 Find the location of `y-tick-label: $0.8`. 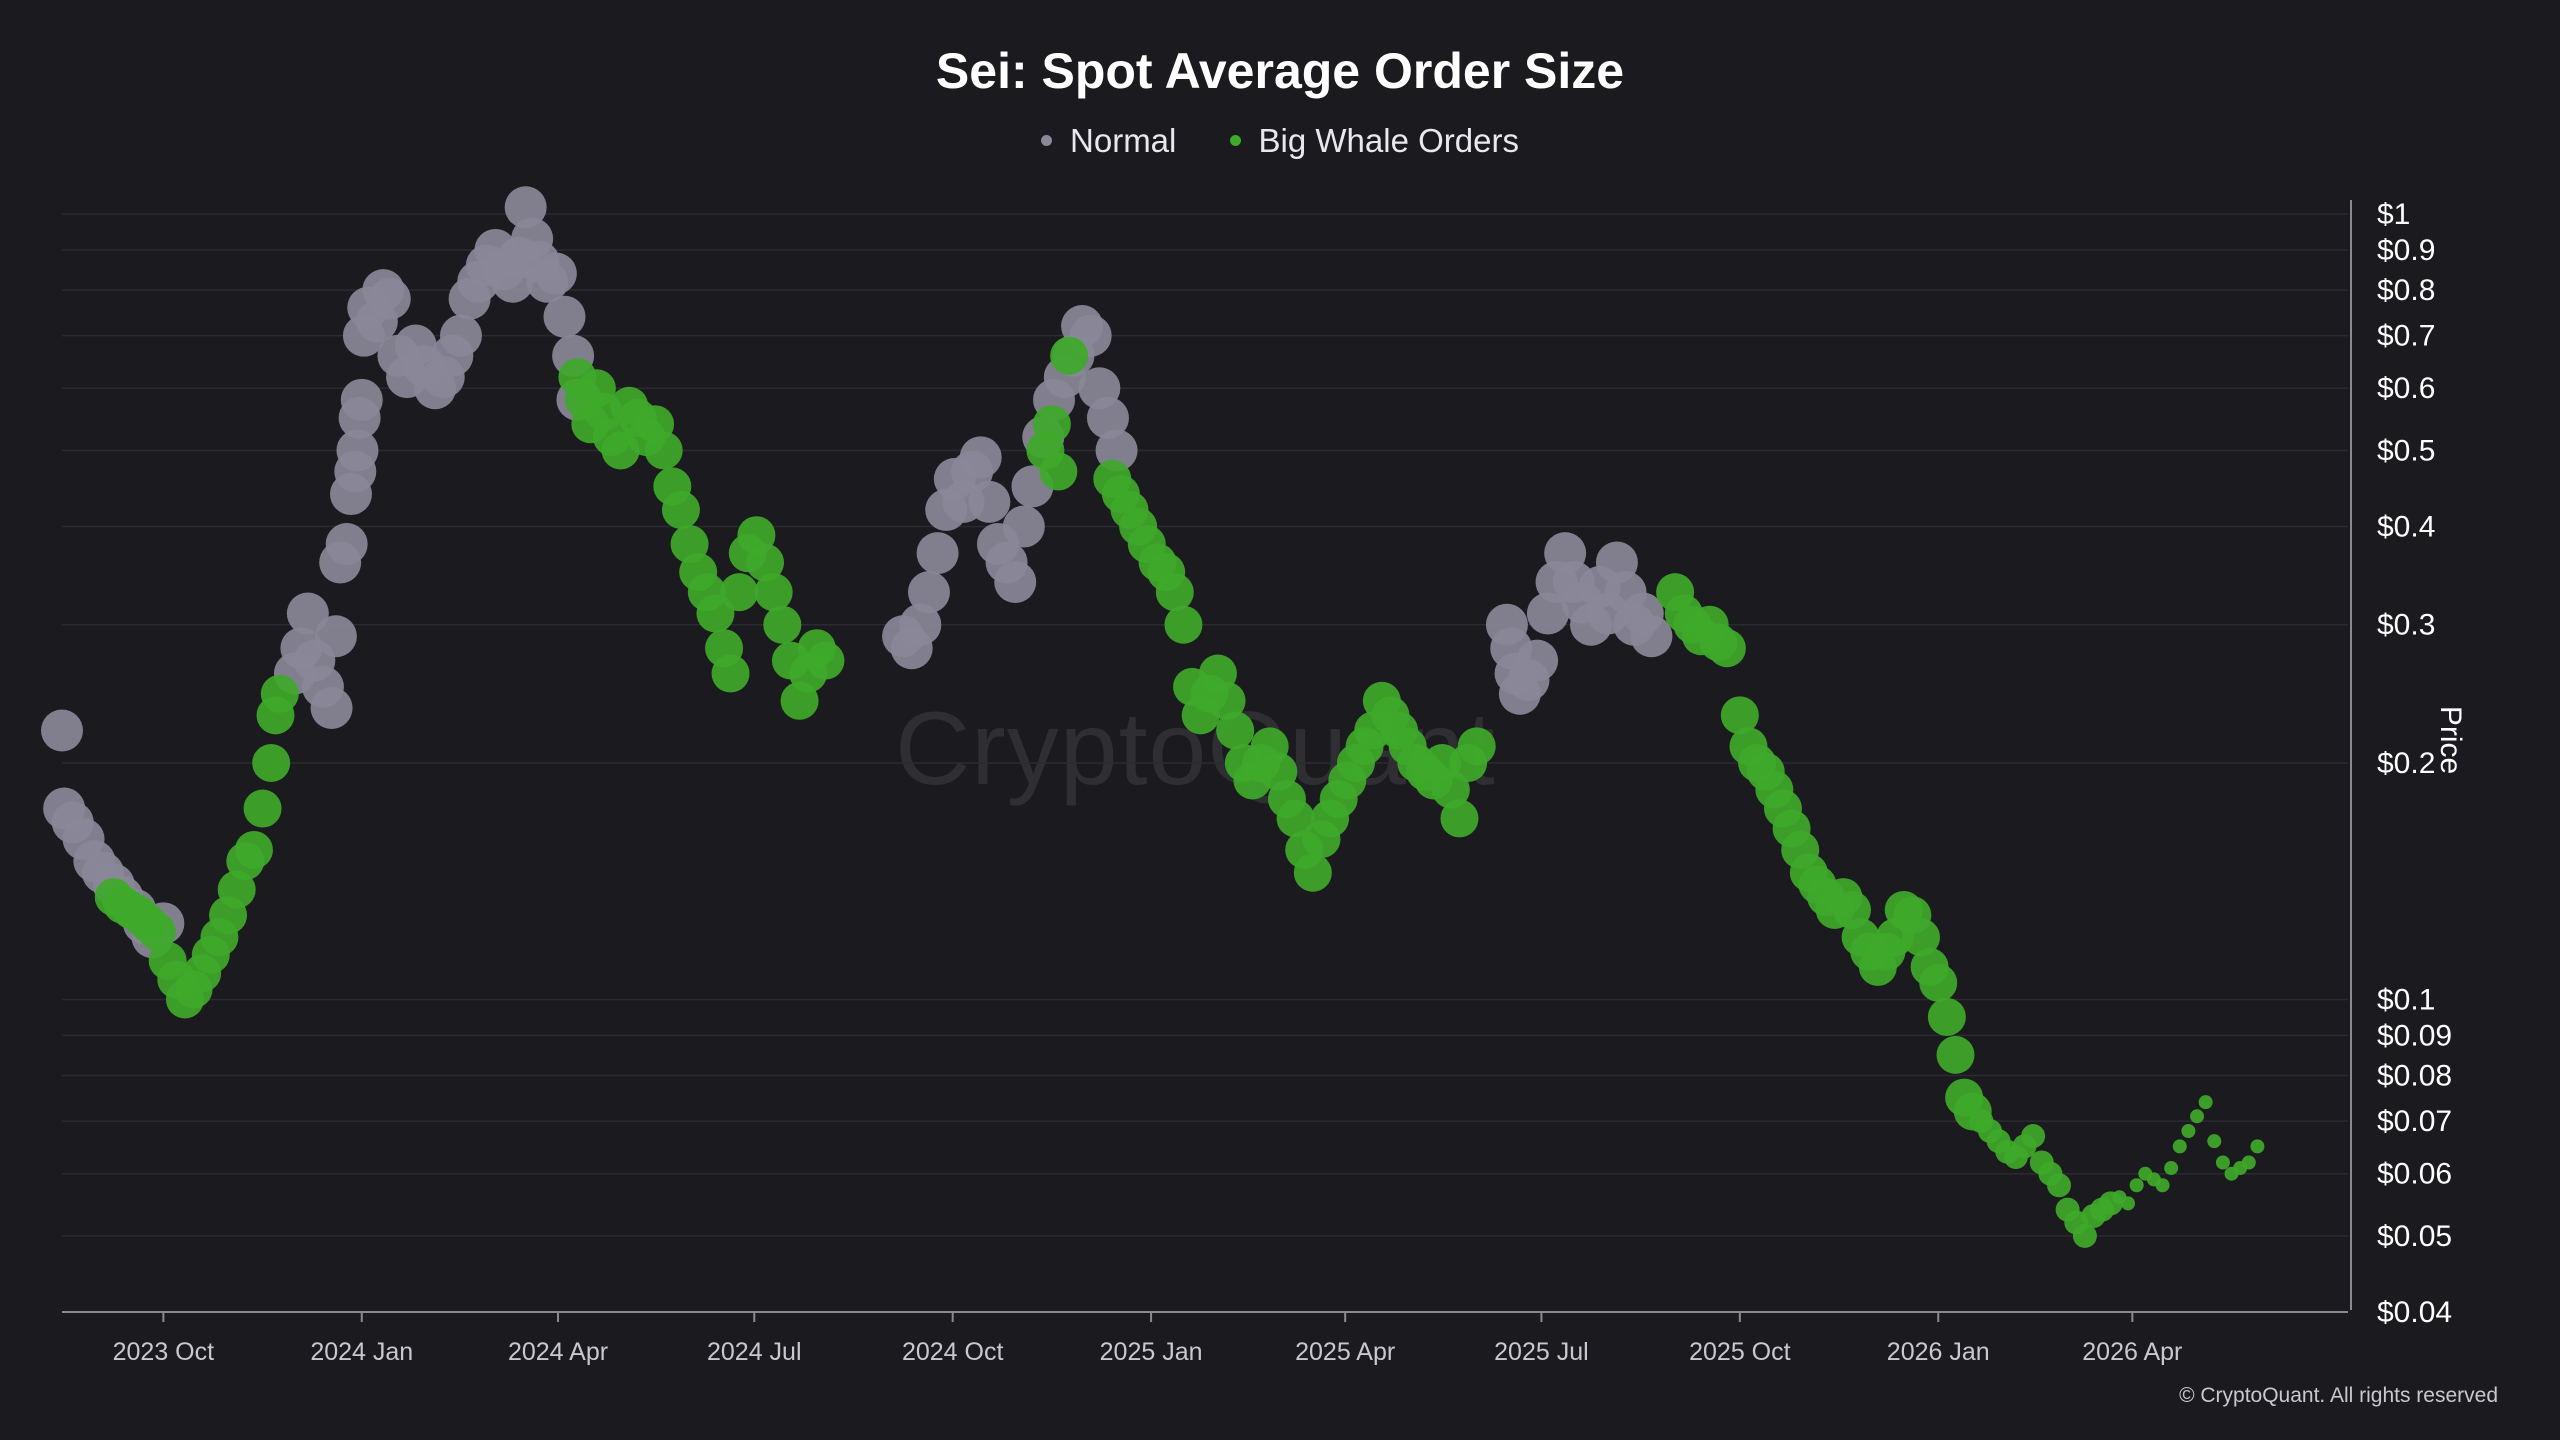

y-tick-label: $0.8 is located at coordinates (2406, 290).